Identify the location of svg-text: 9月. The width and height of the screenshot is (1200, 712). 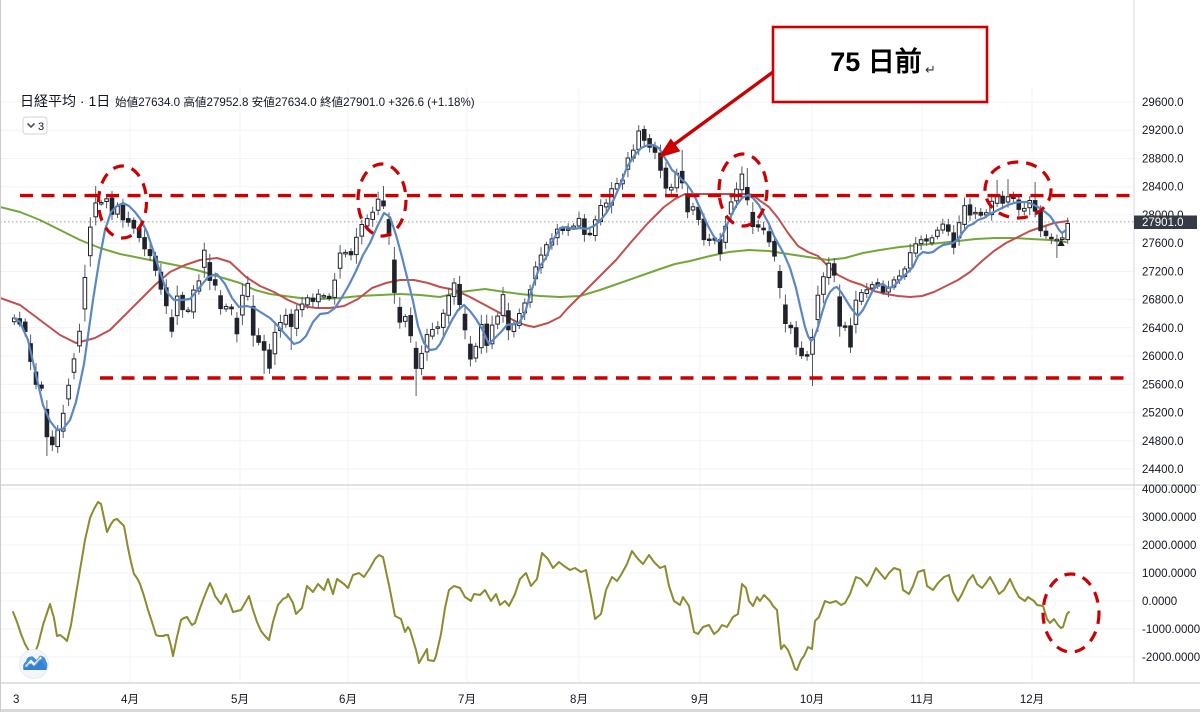
(700, 700).